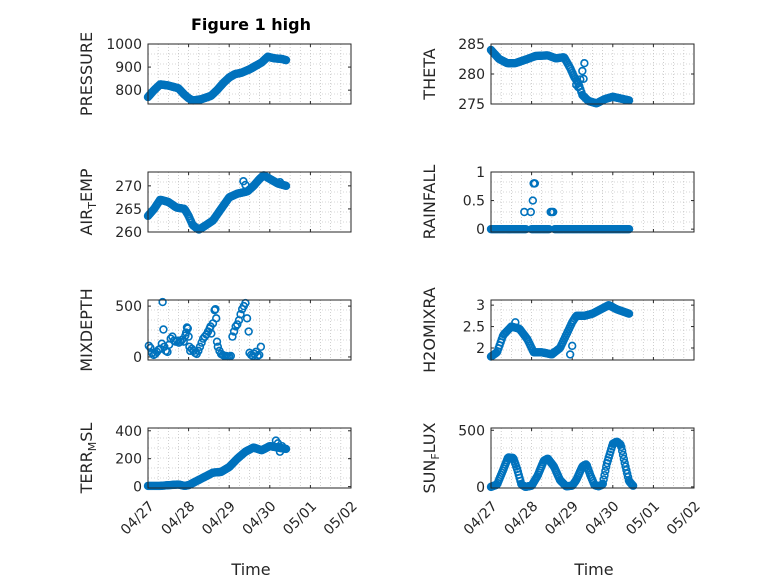  What do you see at coordinates (205, 329) in the screenshot?
I see `data-series-mixdepth` at bounding box center [205, 329].